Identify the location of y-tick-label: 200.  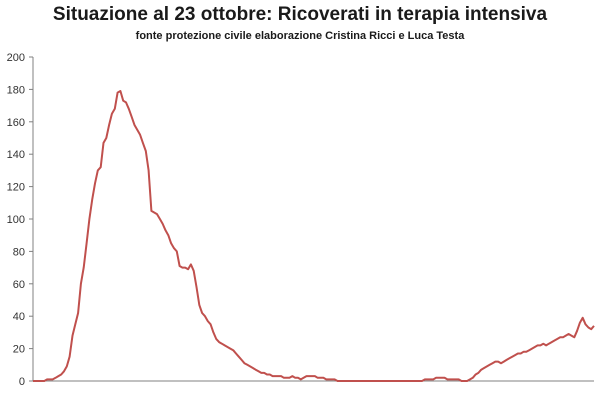
(16, 58).